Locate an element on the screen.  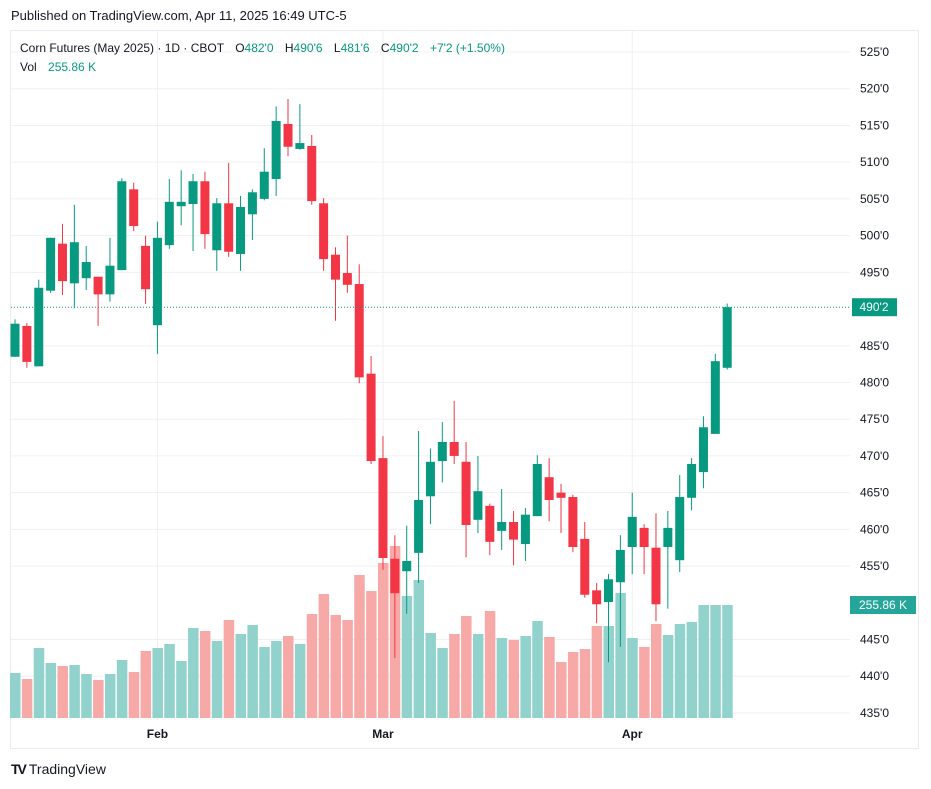
low-label: L is located at coordinates (337, 48).